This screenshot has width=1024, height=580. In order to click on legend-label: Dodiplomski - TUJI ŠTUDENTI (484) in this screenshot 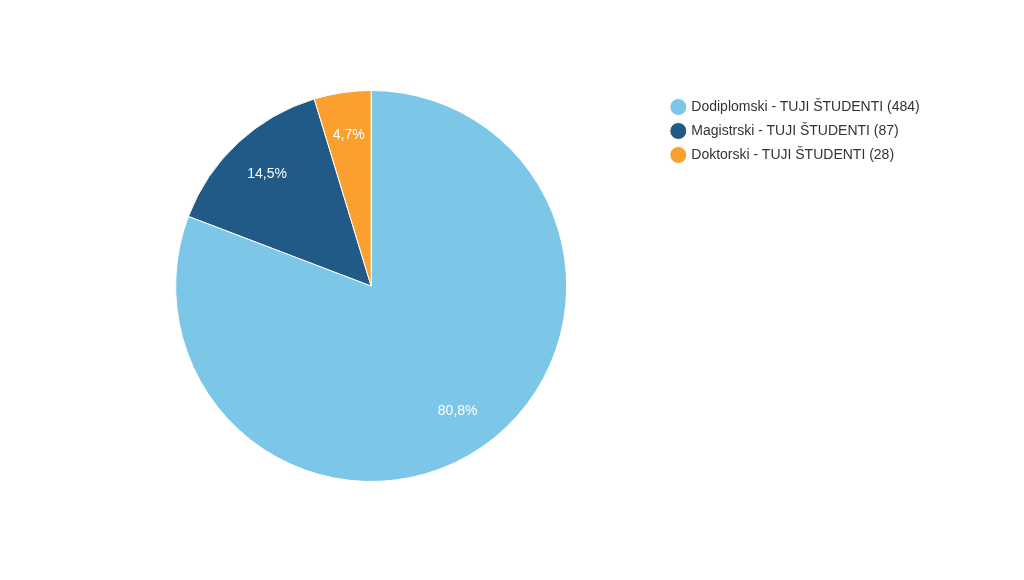, I will do `click(805, 105)`.